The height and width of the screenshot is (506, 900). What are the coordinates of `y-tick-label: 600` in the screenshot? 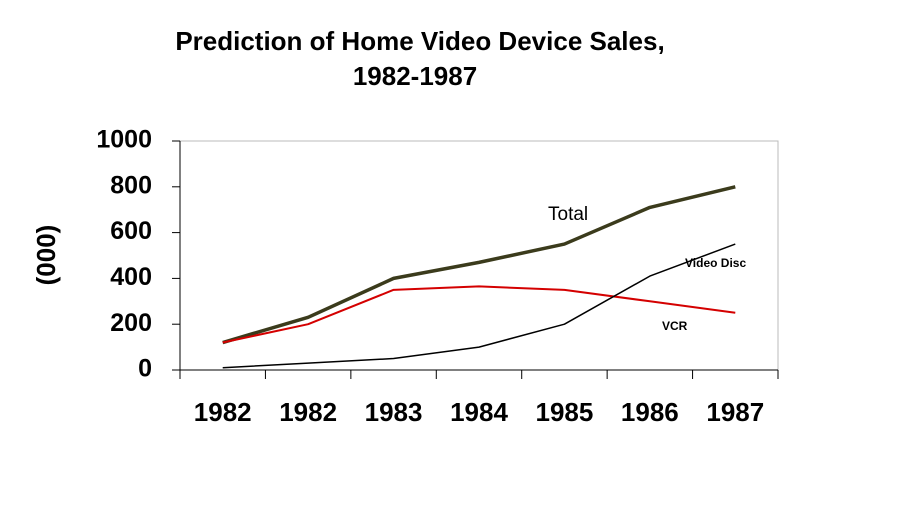 It's located at (131, 231).